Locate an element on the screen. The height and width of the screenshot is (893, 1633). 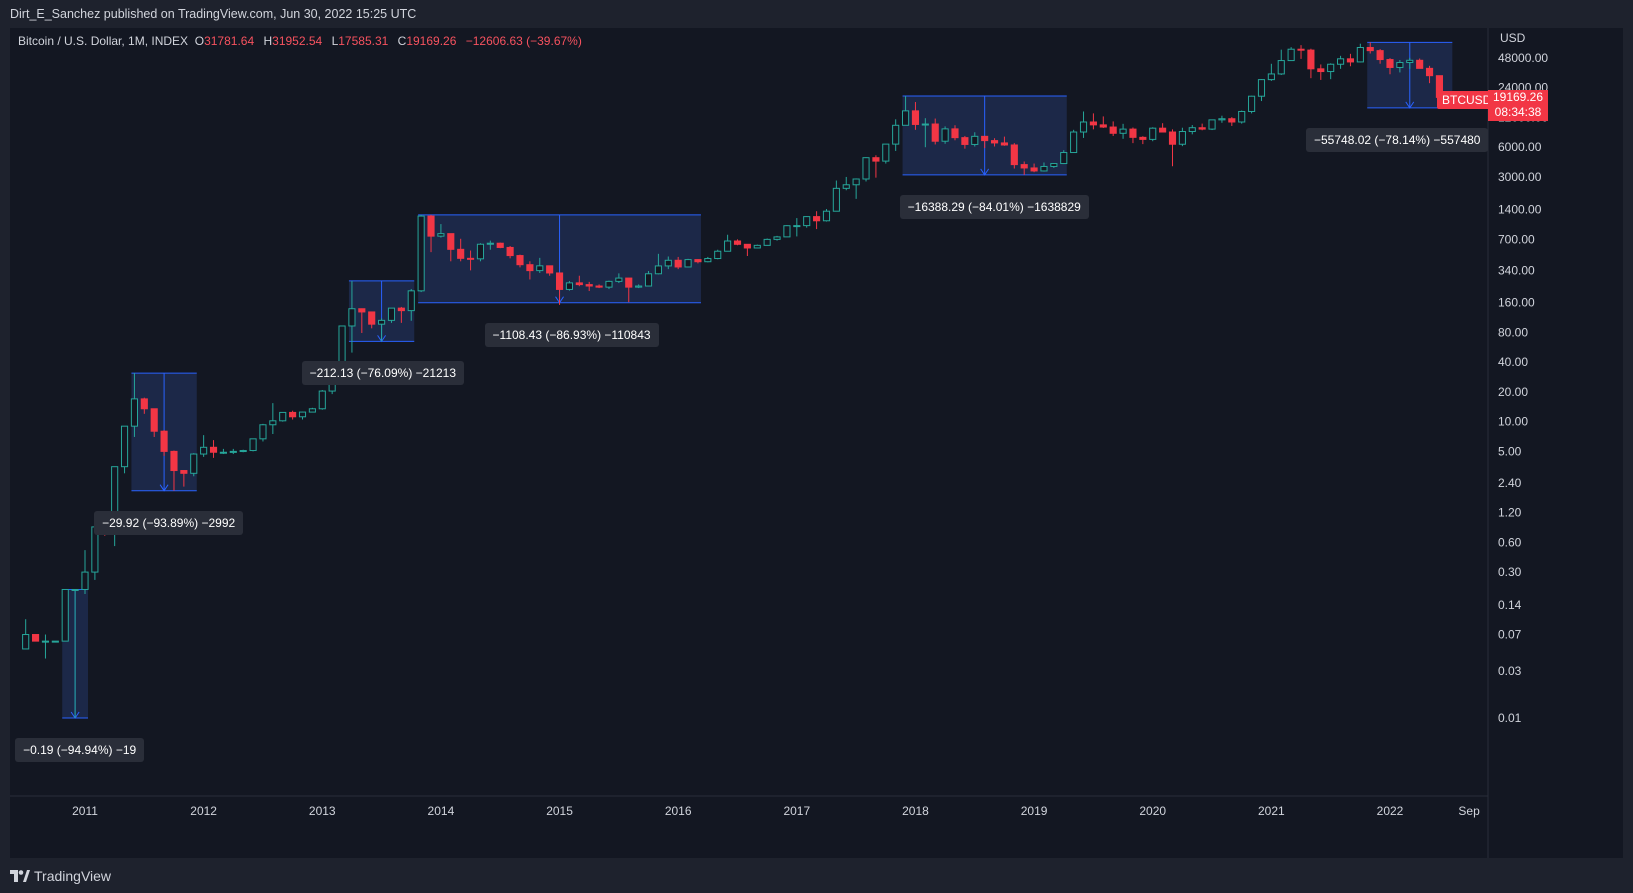
price-tick: 1400.00 is located at coordinates (1520, 210).